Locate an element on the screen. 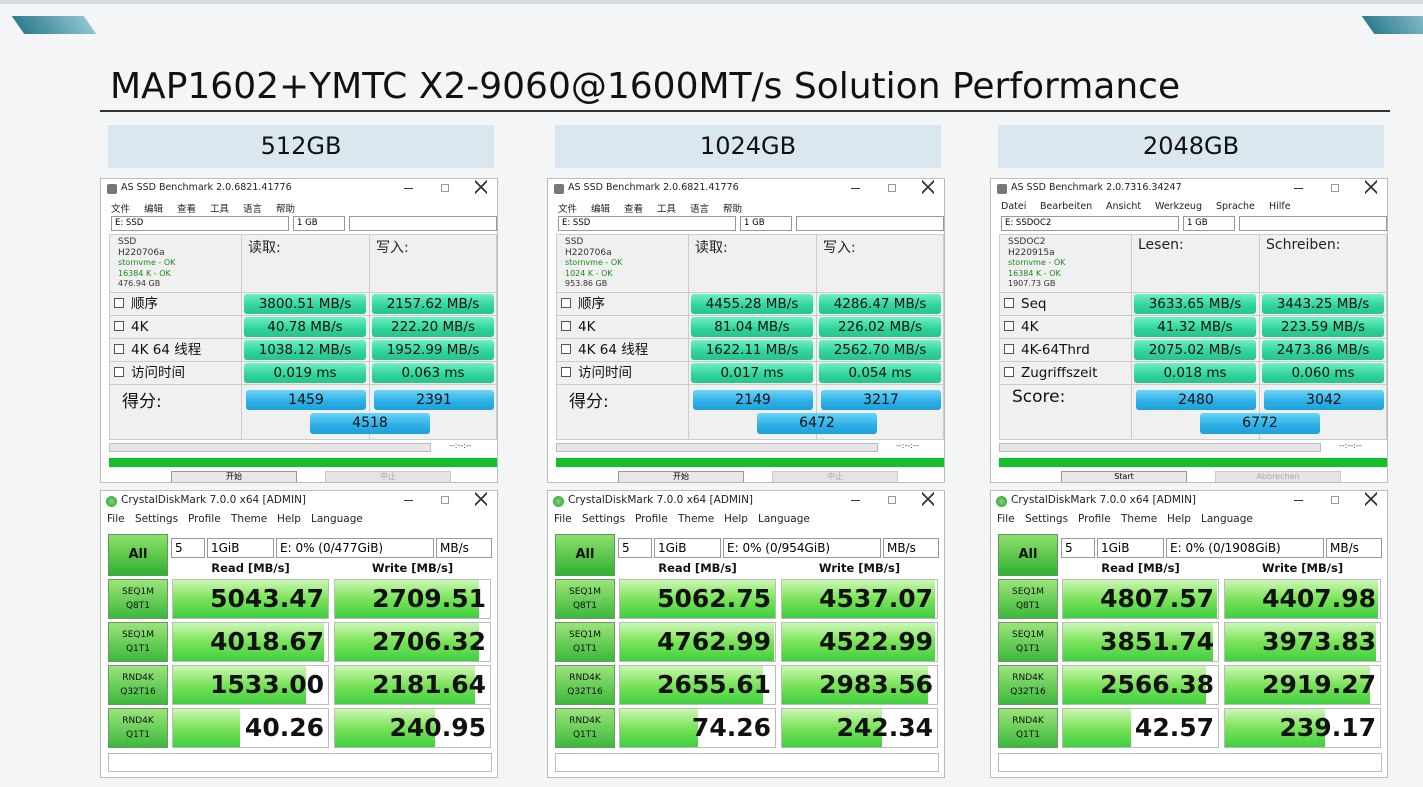 The height and width of the screenshot is (787, 1423). test-label: RND4K Q32T16 is located at coordinates (1028, 685).